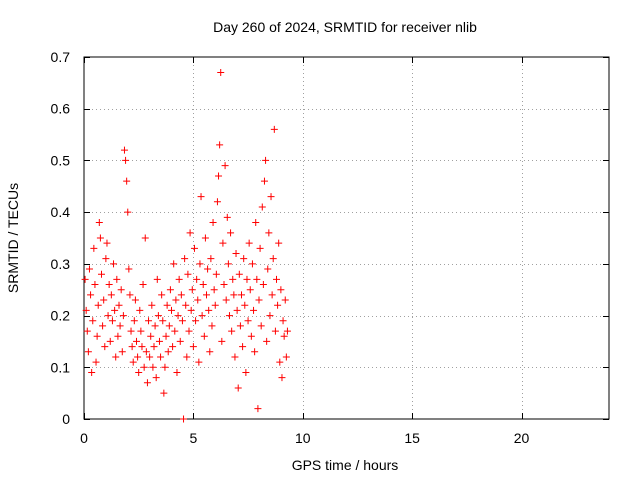 The width and height of the screenshot is (640, 480). What do you see at coordinates (193, 438) in the screenshot?
I see `x-tick-label: 5` at bounding box center [193, 438].